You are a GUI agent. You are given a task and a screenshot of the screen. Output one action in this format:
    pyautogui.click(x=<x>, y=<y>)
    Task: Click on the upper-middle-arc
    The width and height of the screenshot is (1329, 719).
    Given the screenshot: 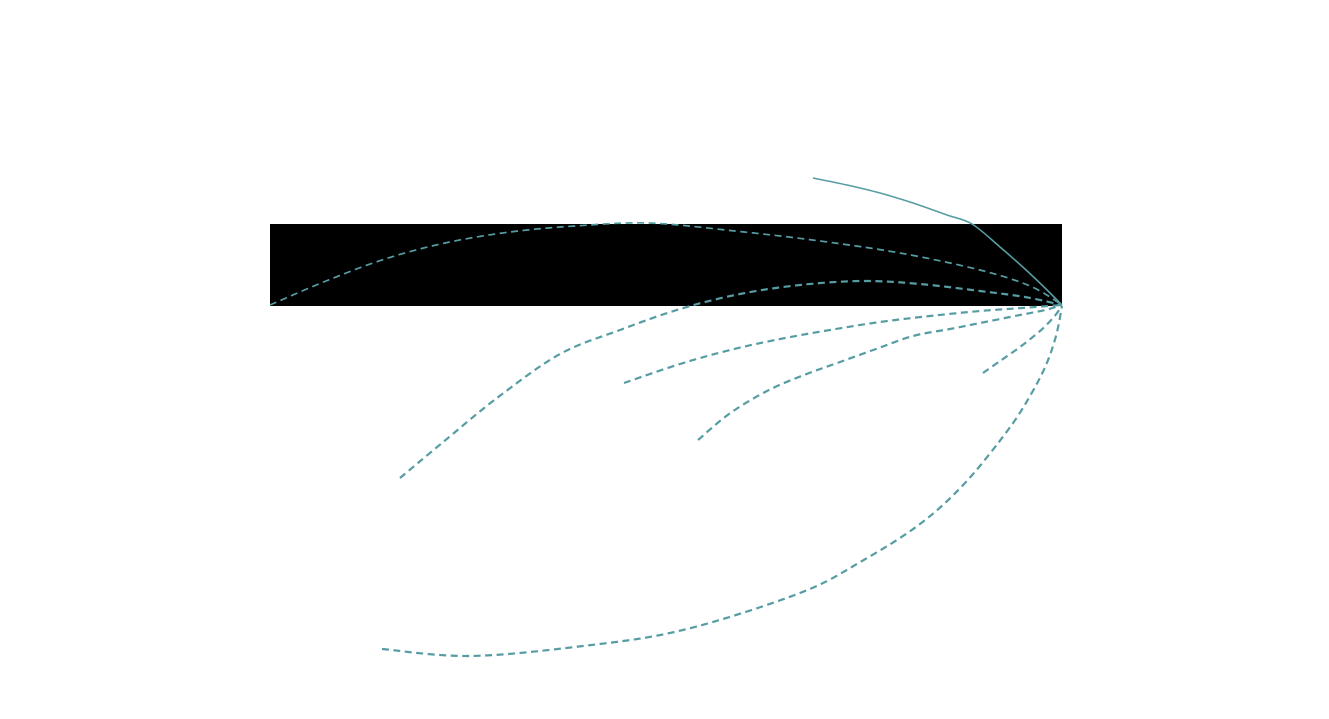 What is the action you would take?
    pyautogui.click(x=731, y=379)
    